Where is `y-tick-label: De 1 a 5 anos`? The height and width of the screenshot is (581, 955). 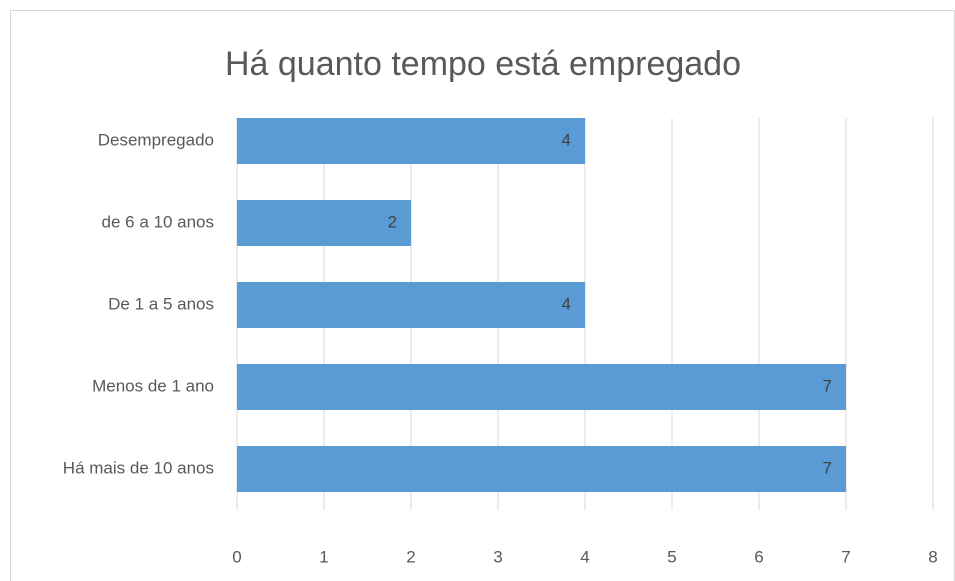
y-tick-label: De 1 a 5 anos is located at coordinates (161, 303).